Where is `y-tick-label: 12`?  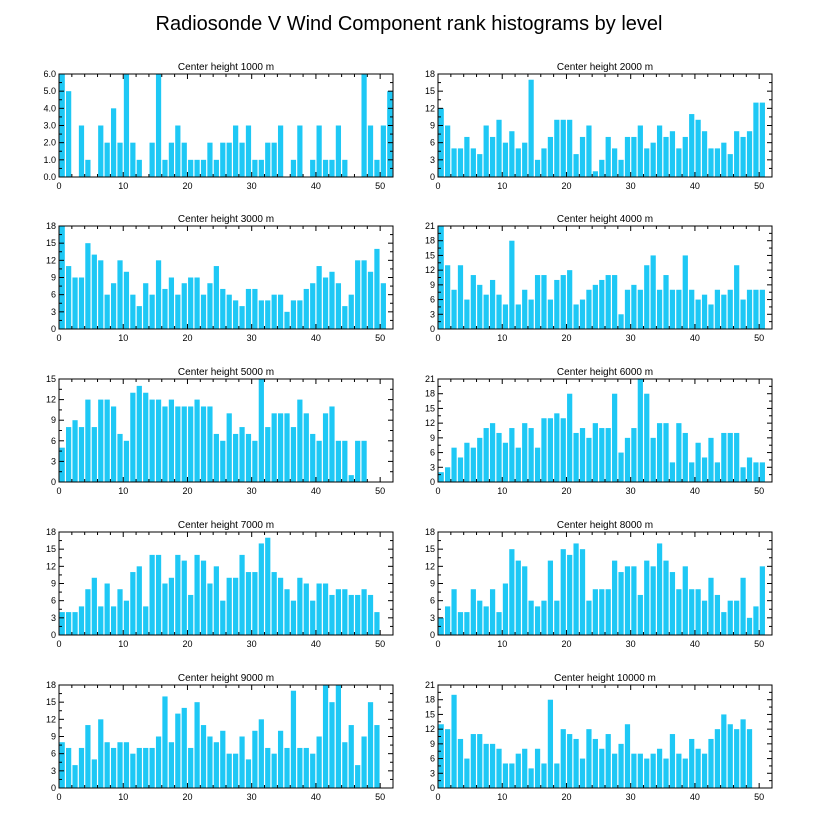 y-tick-label: 12 is located at coordinates (430, 270).